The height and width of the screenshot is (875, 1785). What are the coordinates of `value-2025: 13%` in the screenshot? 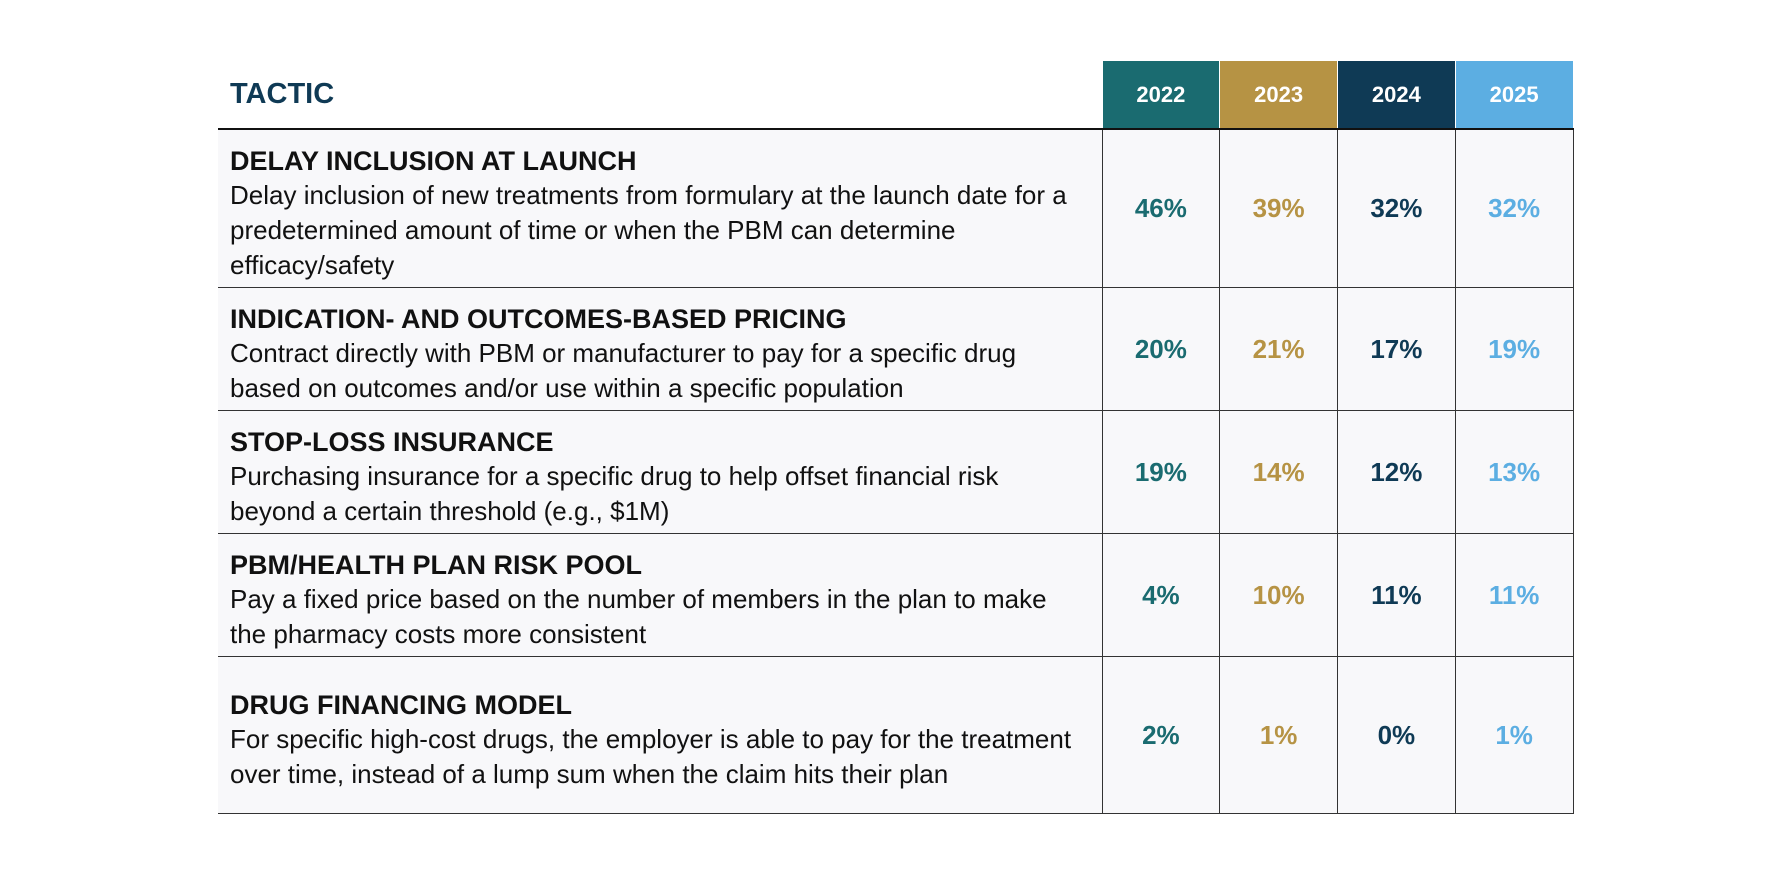 It's located at (1514, 472).